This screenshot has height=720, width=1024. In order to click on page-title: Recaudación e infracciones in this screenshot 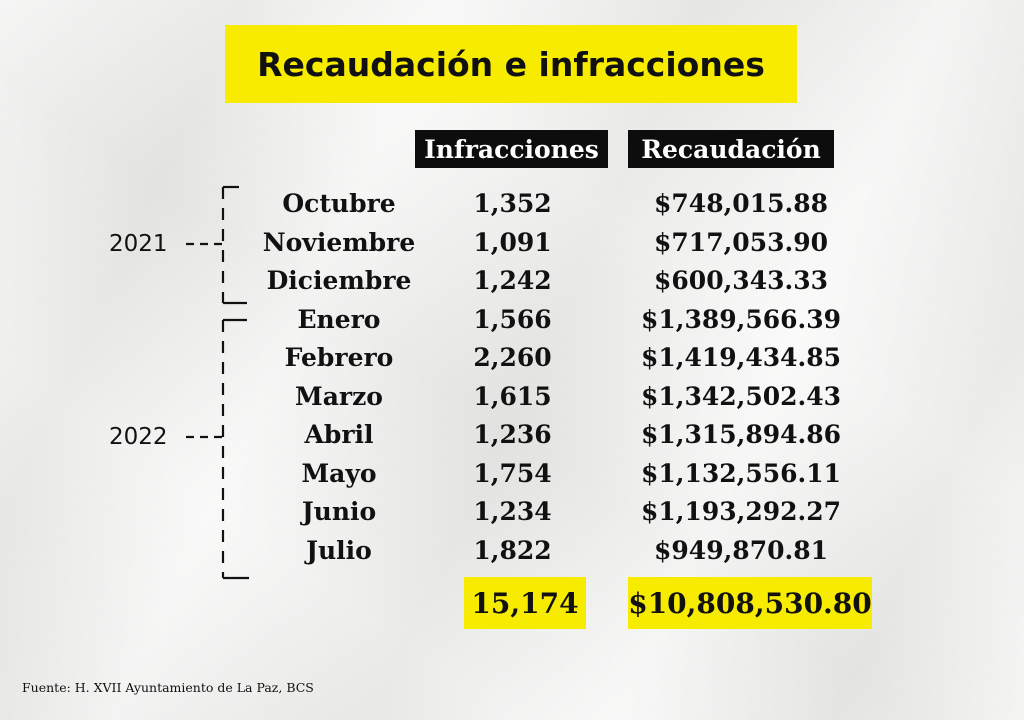, I will do `click(511, 64)`.